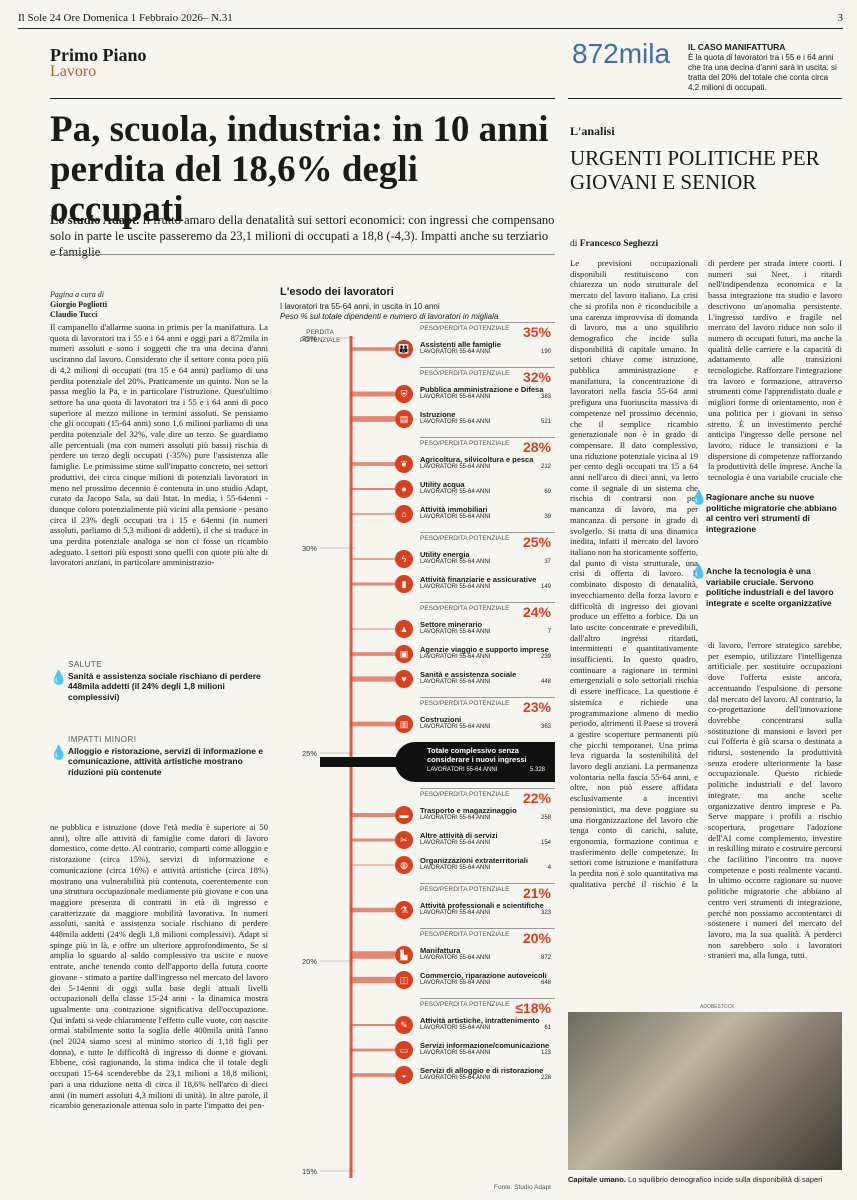 This screenshot has height=1200, width=857. Describe the element at coordinates (404, 464) in the screenshot. I see `leaf-icon: ❦` at that location.